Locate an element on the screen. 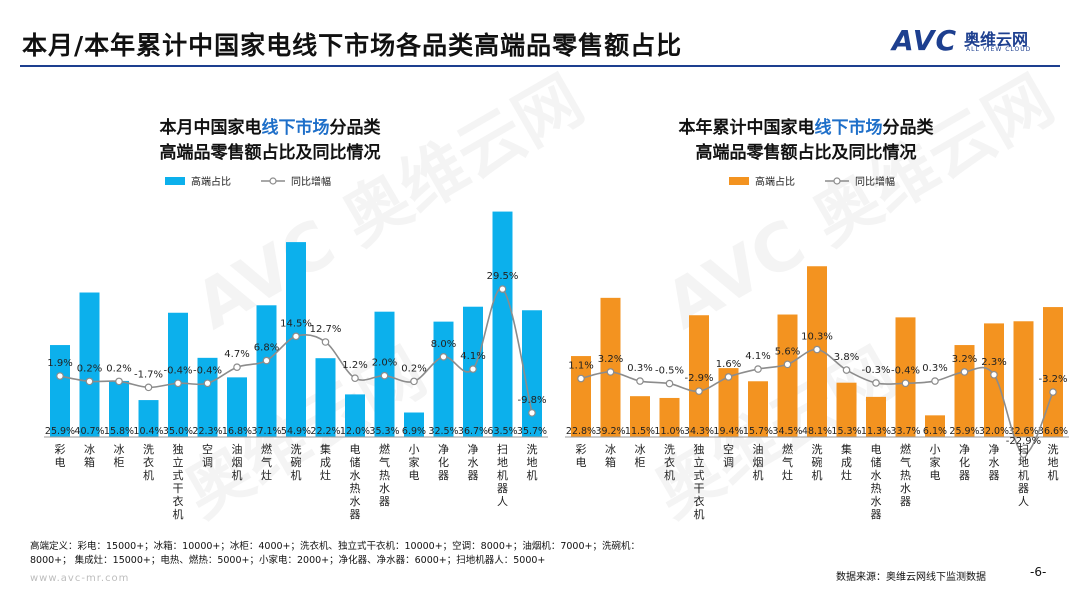 The width and height of the screenshot is (1080, 608). category-label: 扫地机器人 is located at coordinates (1023, 475).